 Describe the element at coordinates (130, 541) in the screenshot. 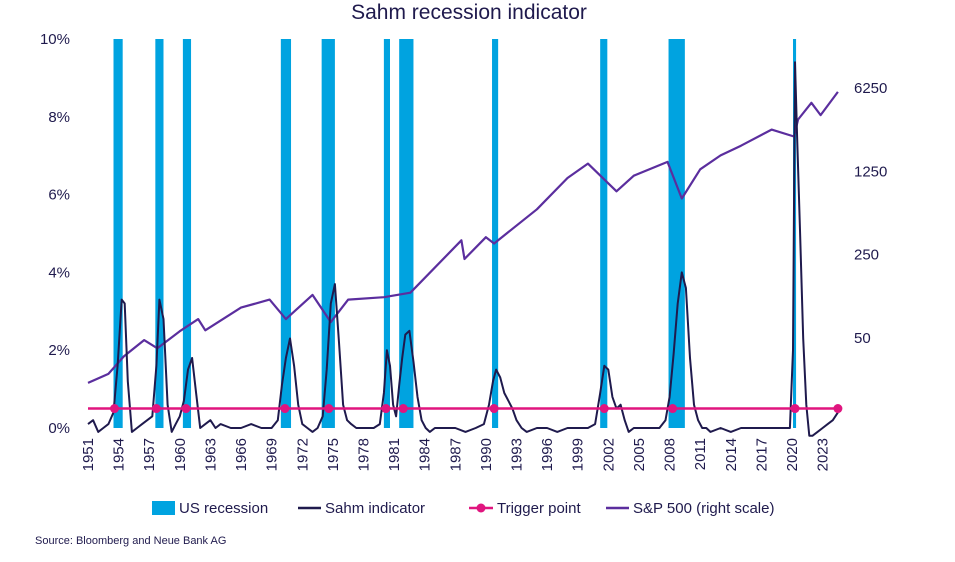

I see `source-note: Source: Bloomberg and Neue Bank AG` at that location.